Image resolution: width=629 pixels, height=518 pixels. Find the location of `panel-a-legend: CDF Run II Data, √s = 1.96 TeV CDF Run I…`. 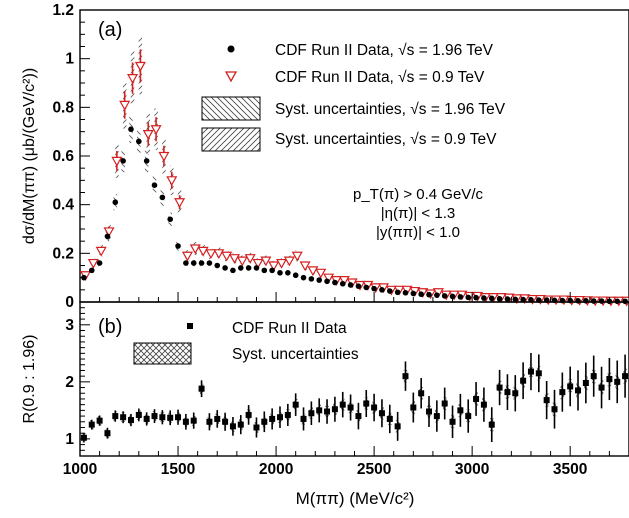

panel-a-legend: CDF Run II Data, √s = 1.96 TeV CDF Run I… is located at coordinates (353, 97).